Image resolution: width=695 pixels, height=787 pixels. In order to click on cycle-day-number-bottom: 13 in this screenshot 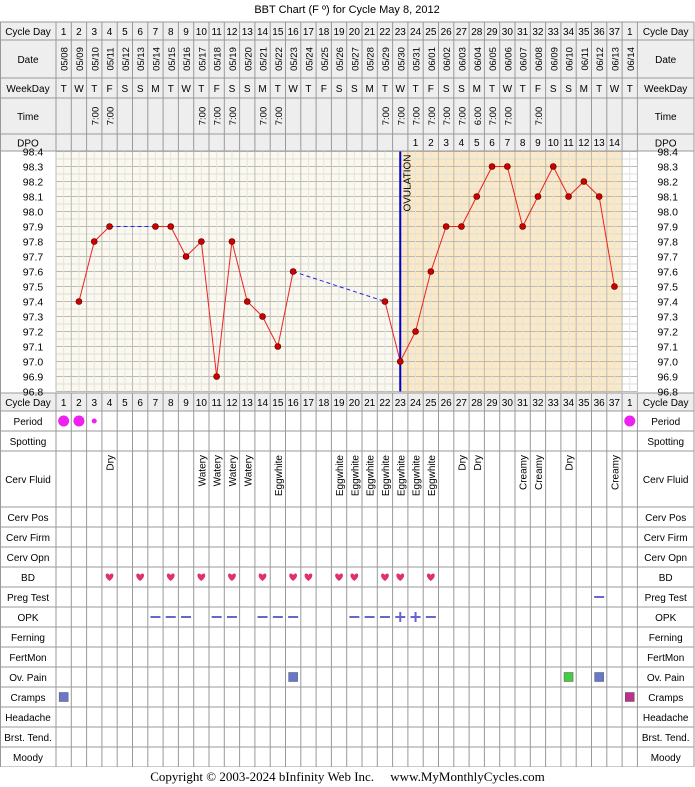, I will do `click(248, 403)`.